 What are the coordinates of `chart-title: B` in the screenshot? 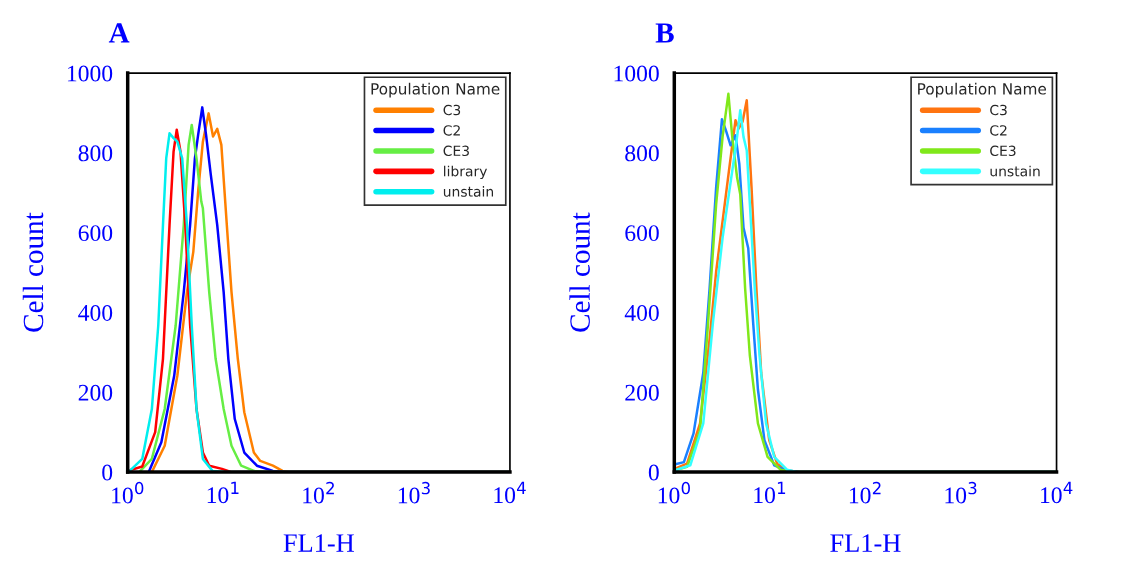 It's located at (664, 33).